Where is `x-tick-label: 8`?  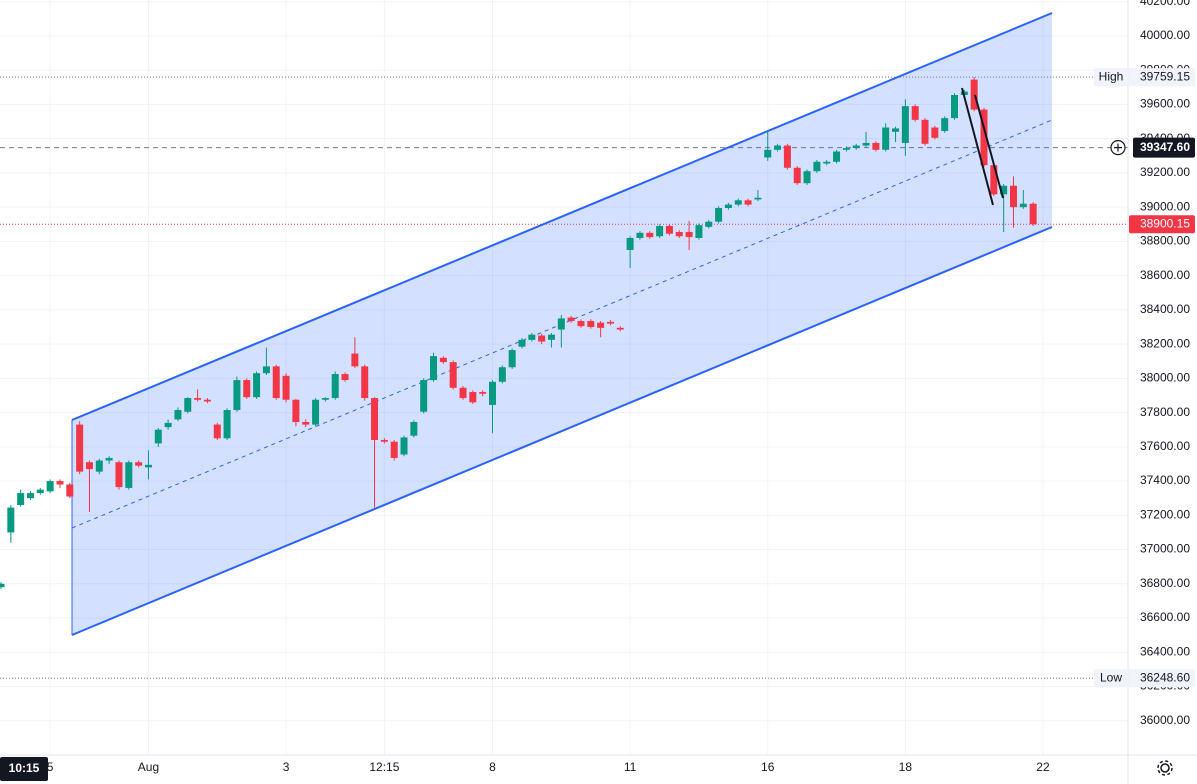 x-tick-label: 8 is located at coordinates (492, 767).